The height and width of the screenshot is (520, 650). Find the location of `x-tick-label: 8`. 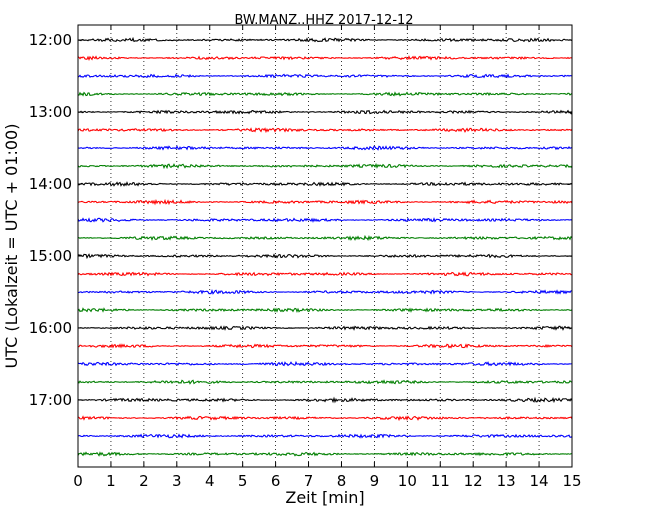

x-tick-label: 8 is located at coordinates (342, 481).